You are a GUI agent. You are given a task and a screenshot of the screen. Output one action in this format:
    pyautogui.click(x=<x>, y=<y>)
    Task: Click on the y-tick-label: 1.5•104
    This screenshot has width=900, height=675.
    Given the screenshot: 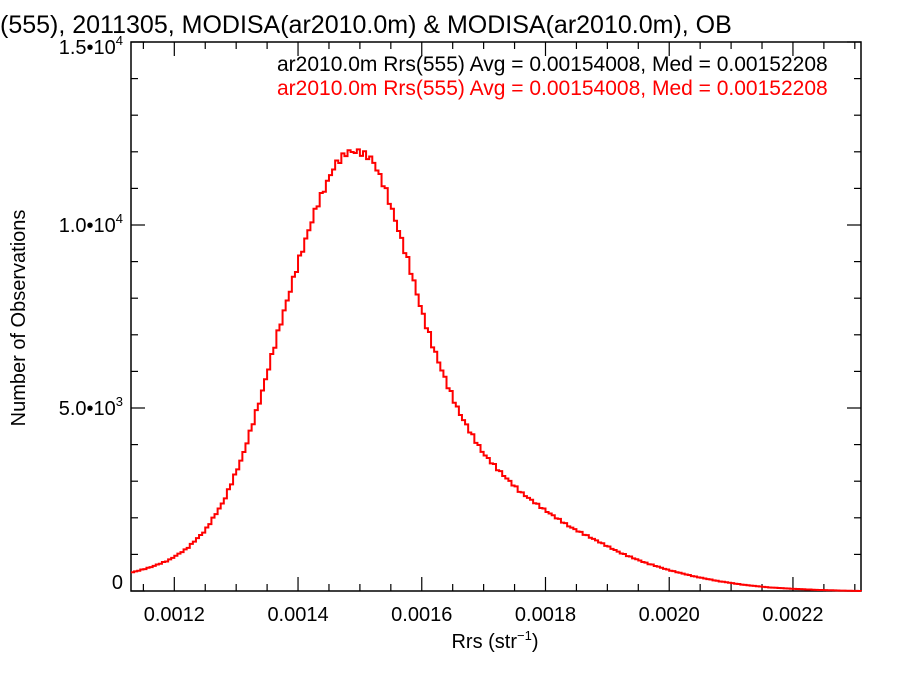 What is the action you would take?
    pyautogui.click(x=91, y=46)
    